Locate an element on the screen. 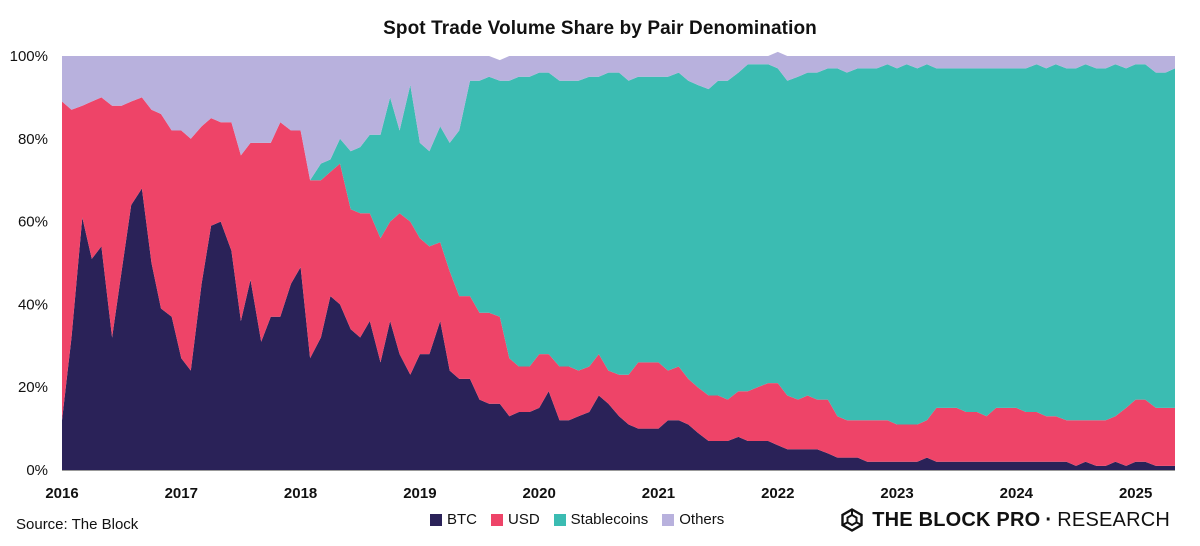  legend-label: BTC is located at coordinates (462, 519).